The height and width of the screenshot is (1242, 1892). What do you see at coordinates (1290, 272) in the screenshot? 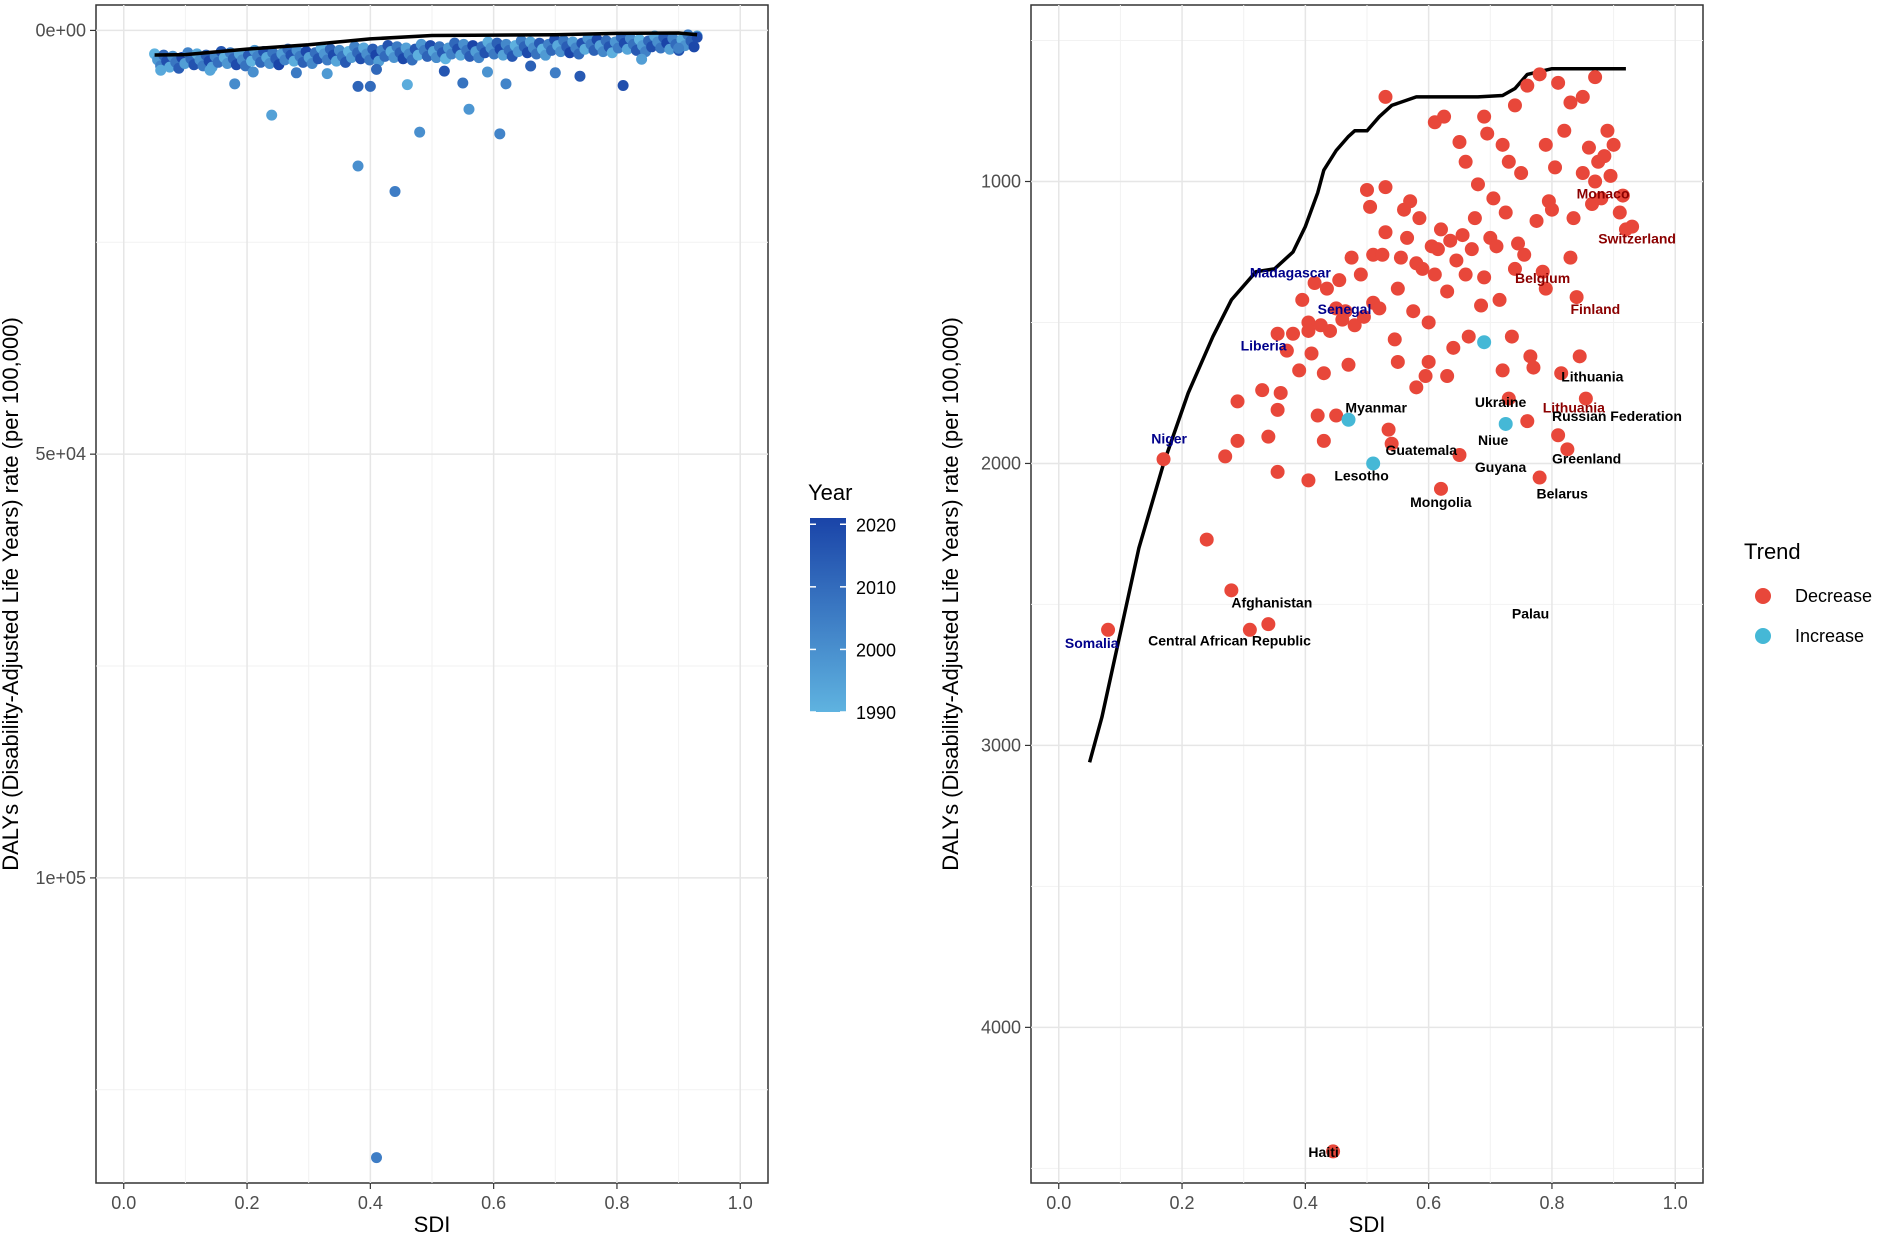
I see `country-label: Madagascar` at bounding box center [1290, 272].